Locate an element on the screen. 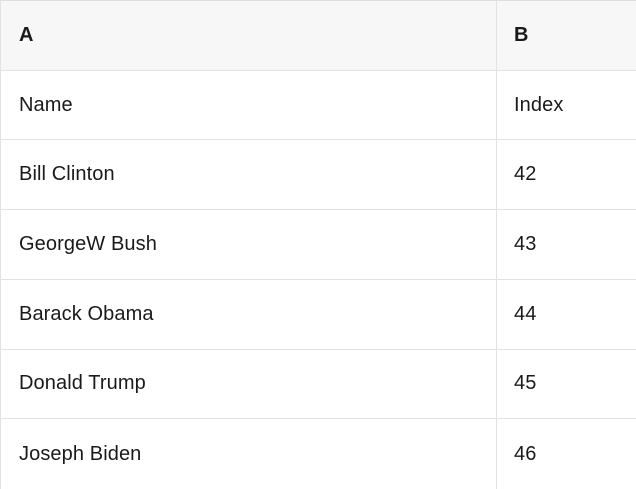 Image resolution: width=636 pixels, height=489 pixels. cell-index-46: 46 is located at coordinates (525, 453).